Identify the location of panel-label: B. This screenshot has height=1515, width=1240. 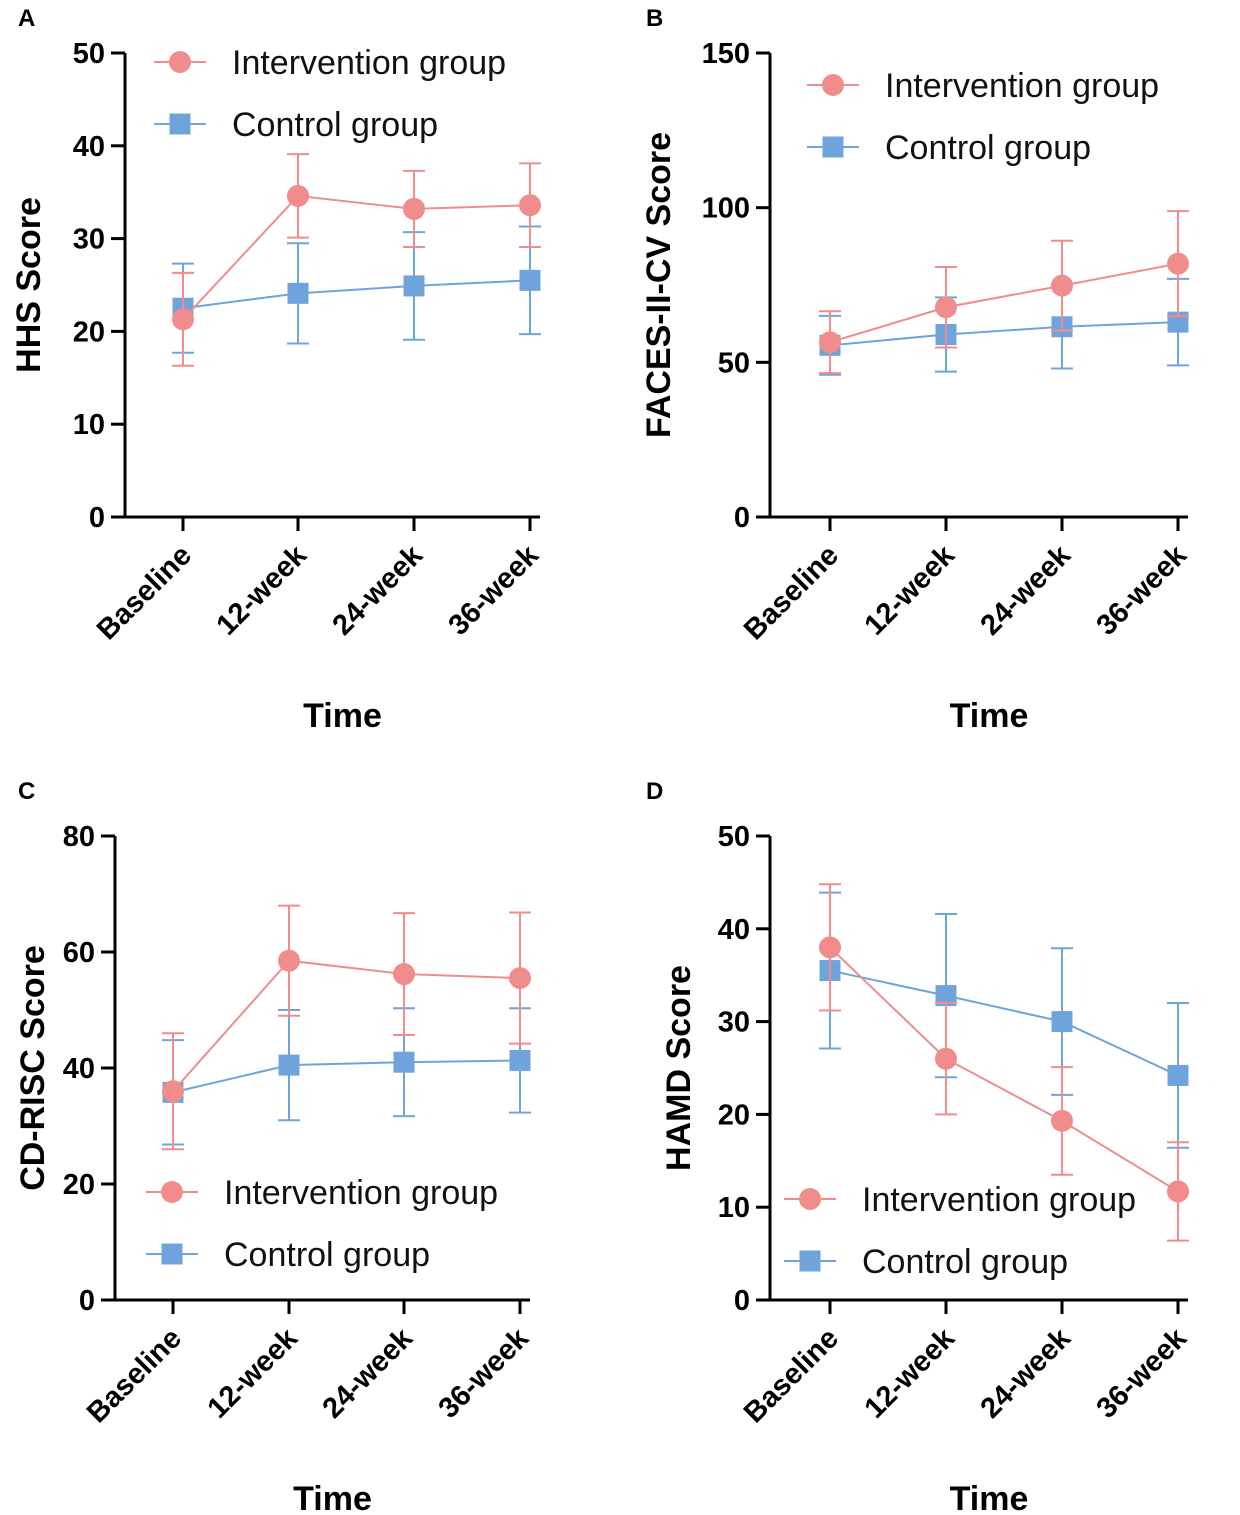
(654, 18).